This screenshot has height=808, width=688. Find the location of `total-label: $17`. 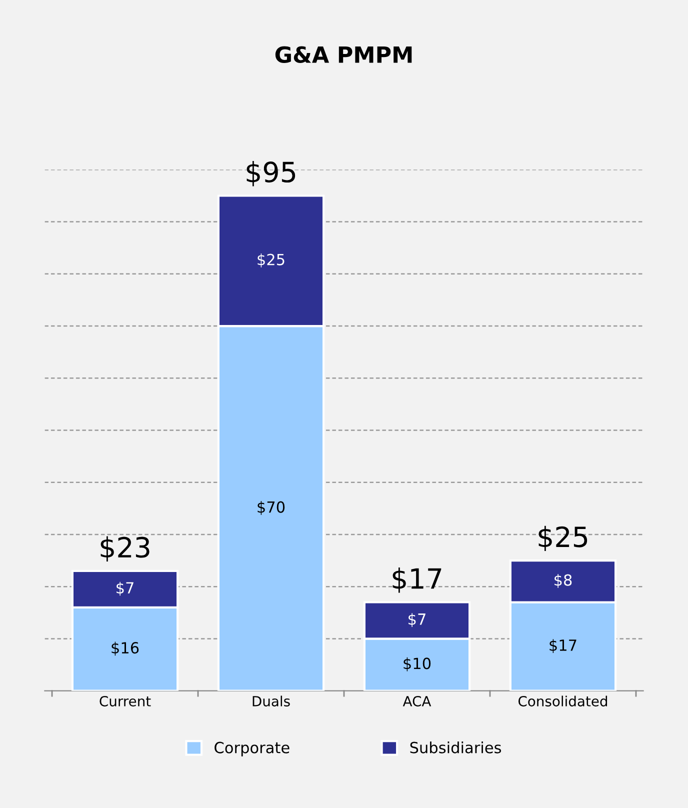

total-label: $17 is located at coordinates (417, 580).